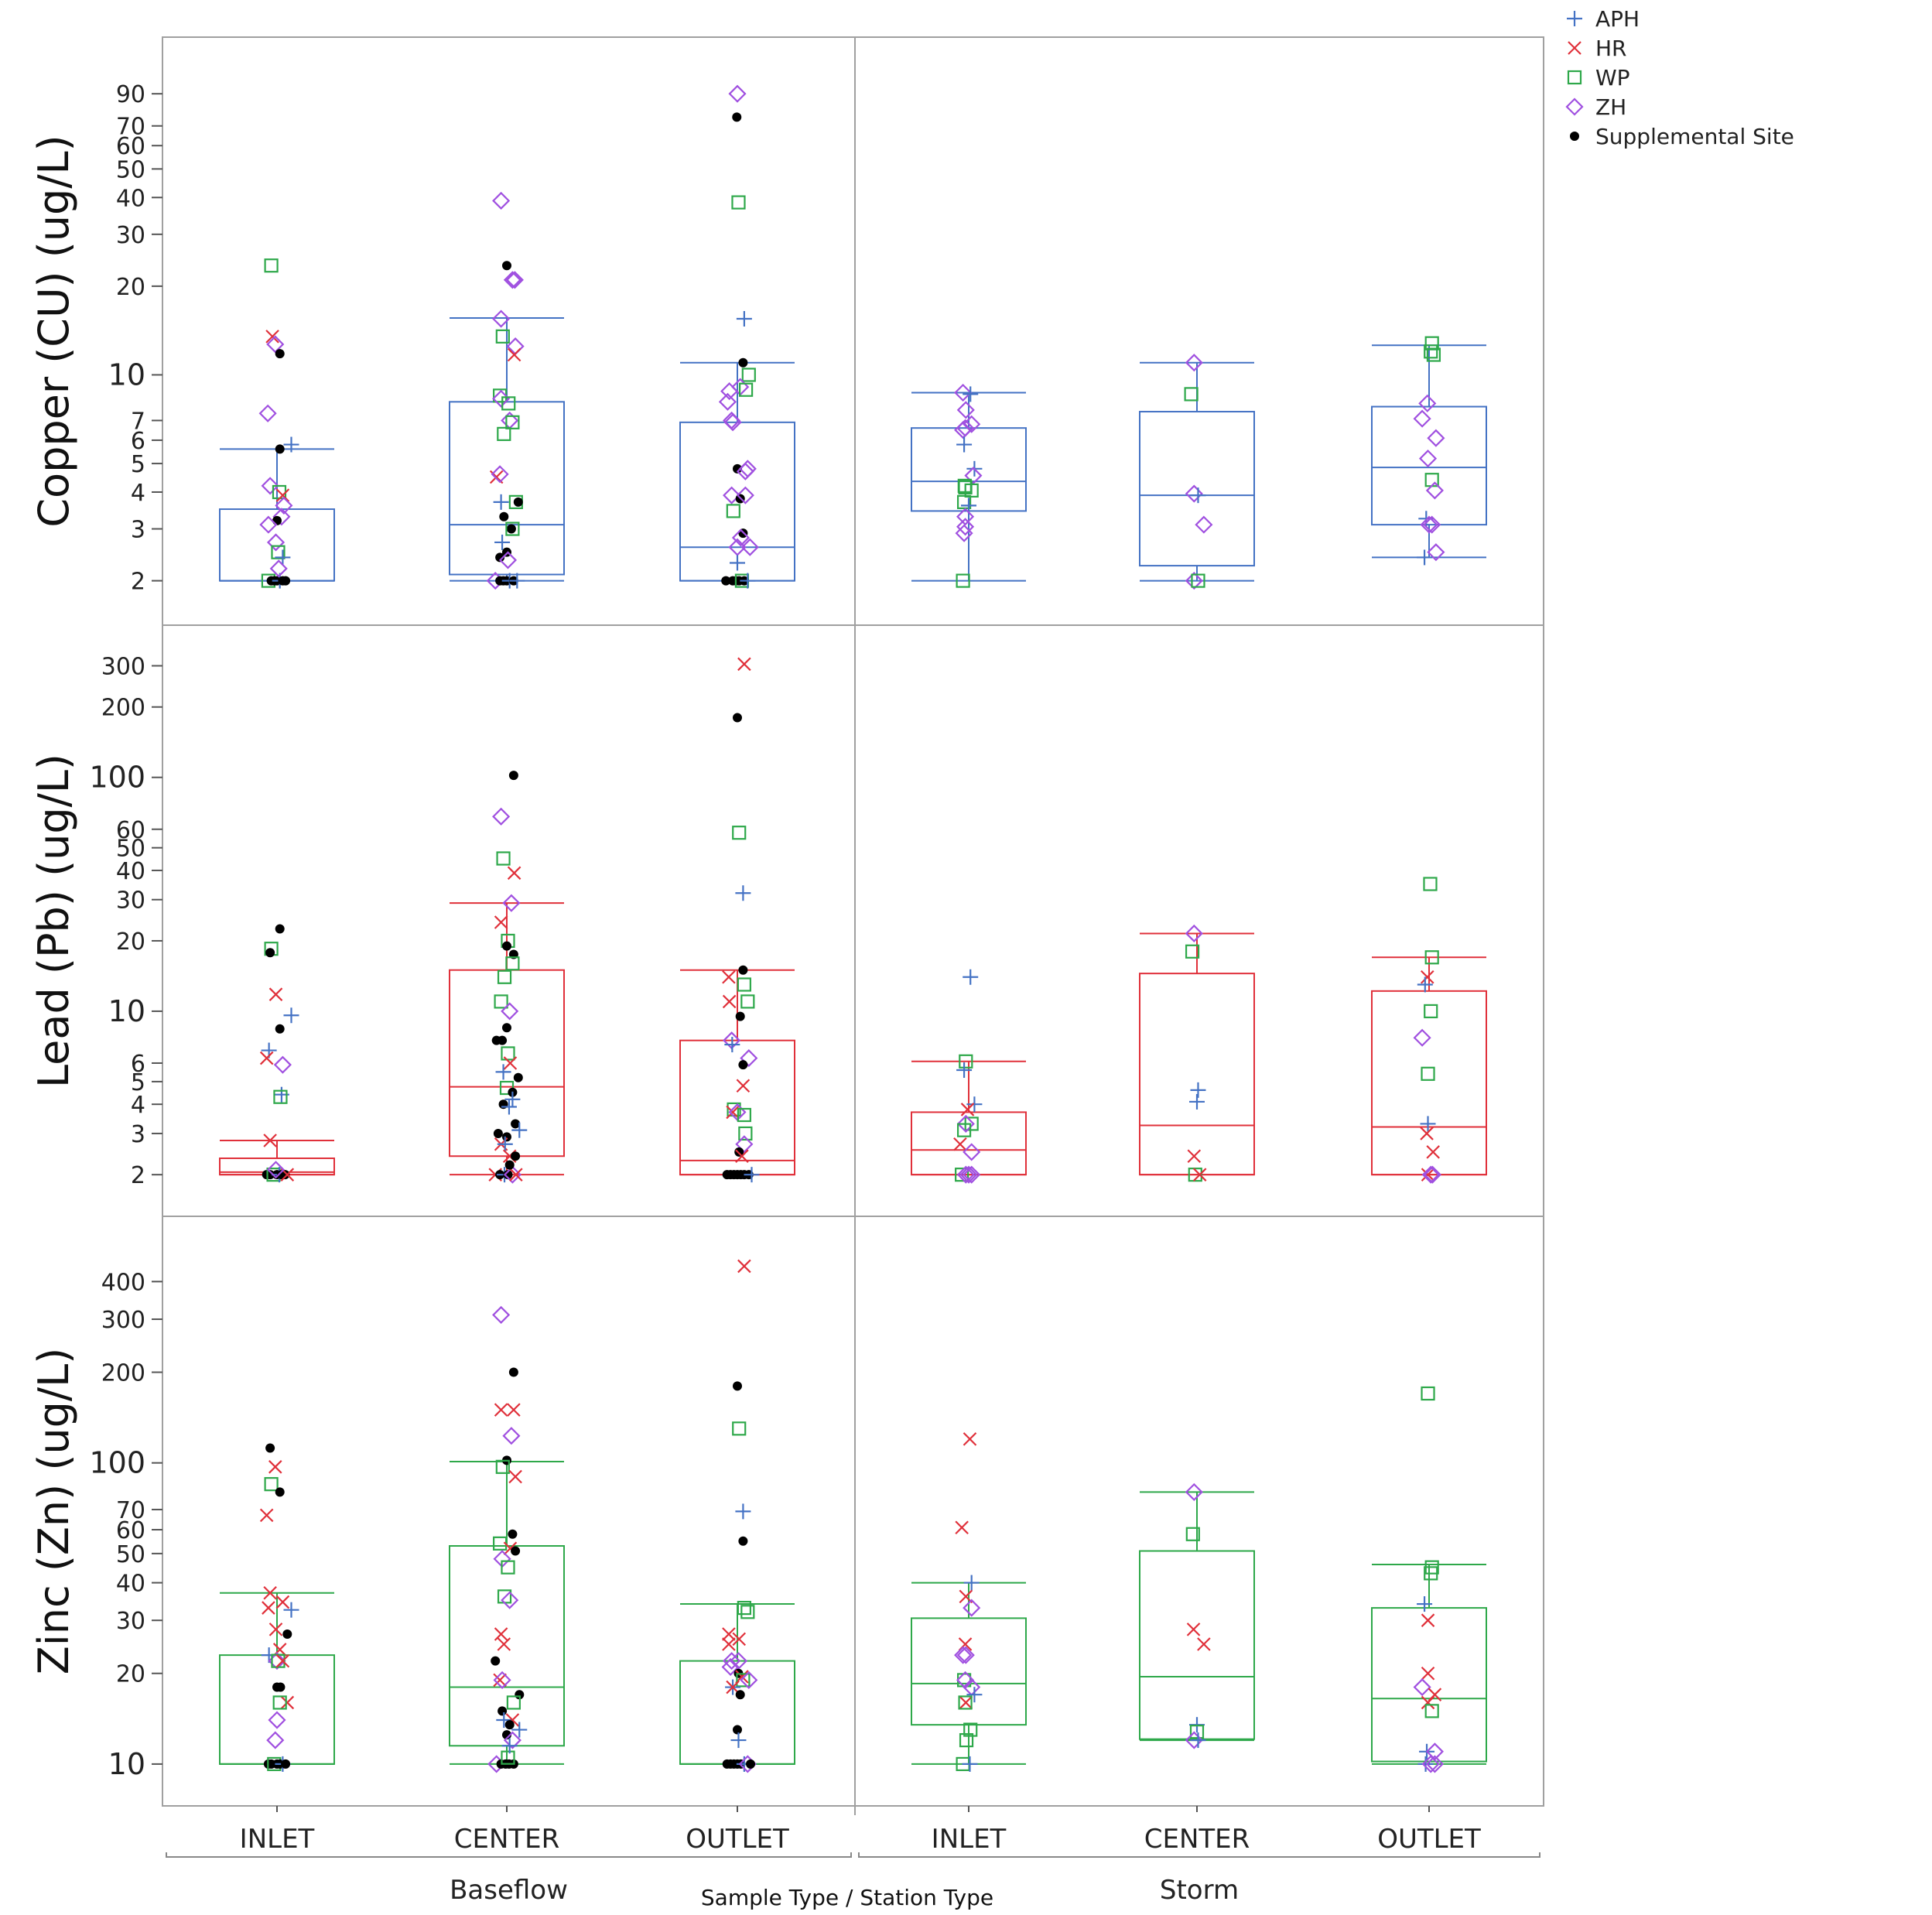 Image resolution: width=1932 pixels, height=1915 pixels. I want to click on y-tick-label: 5, so click(138, 464).